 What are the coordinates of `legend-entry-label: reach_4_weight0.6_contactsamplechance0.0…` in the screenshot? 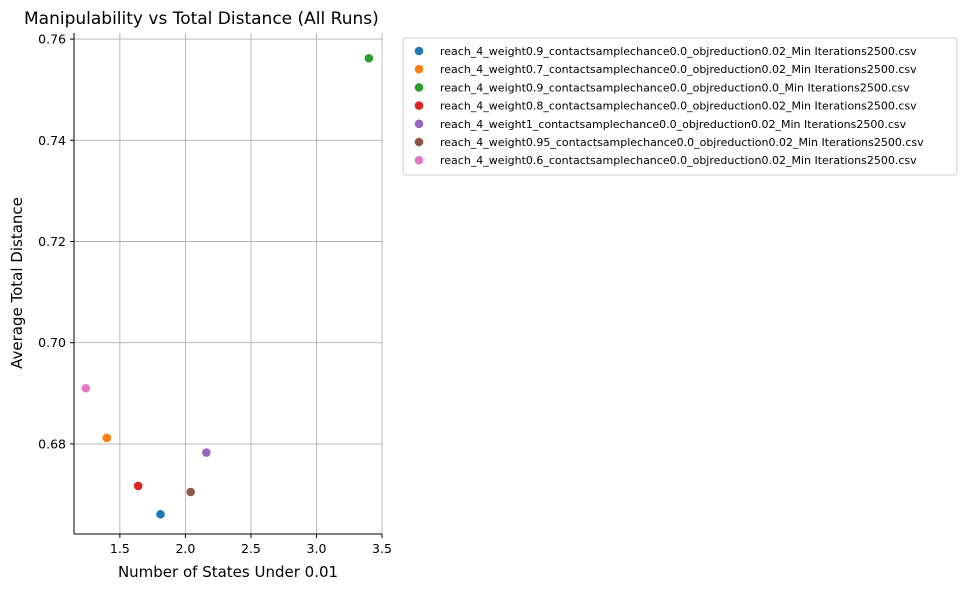 It's located at (678, 160).